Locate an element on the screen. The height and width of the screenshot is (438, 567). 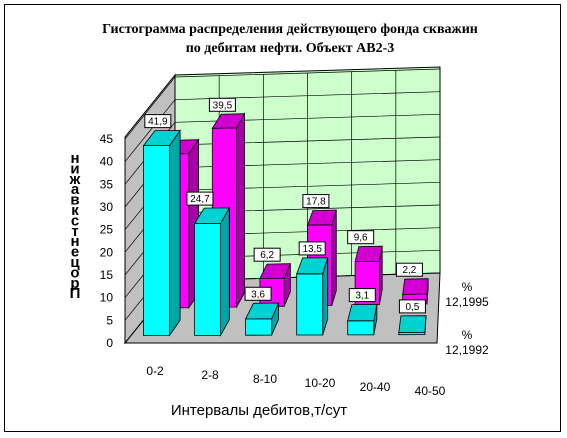
data-label: 39,5 is located at coordinates (223, 105).